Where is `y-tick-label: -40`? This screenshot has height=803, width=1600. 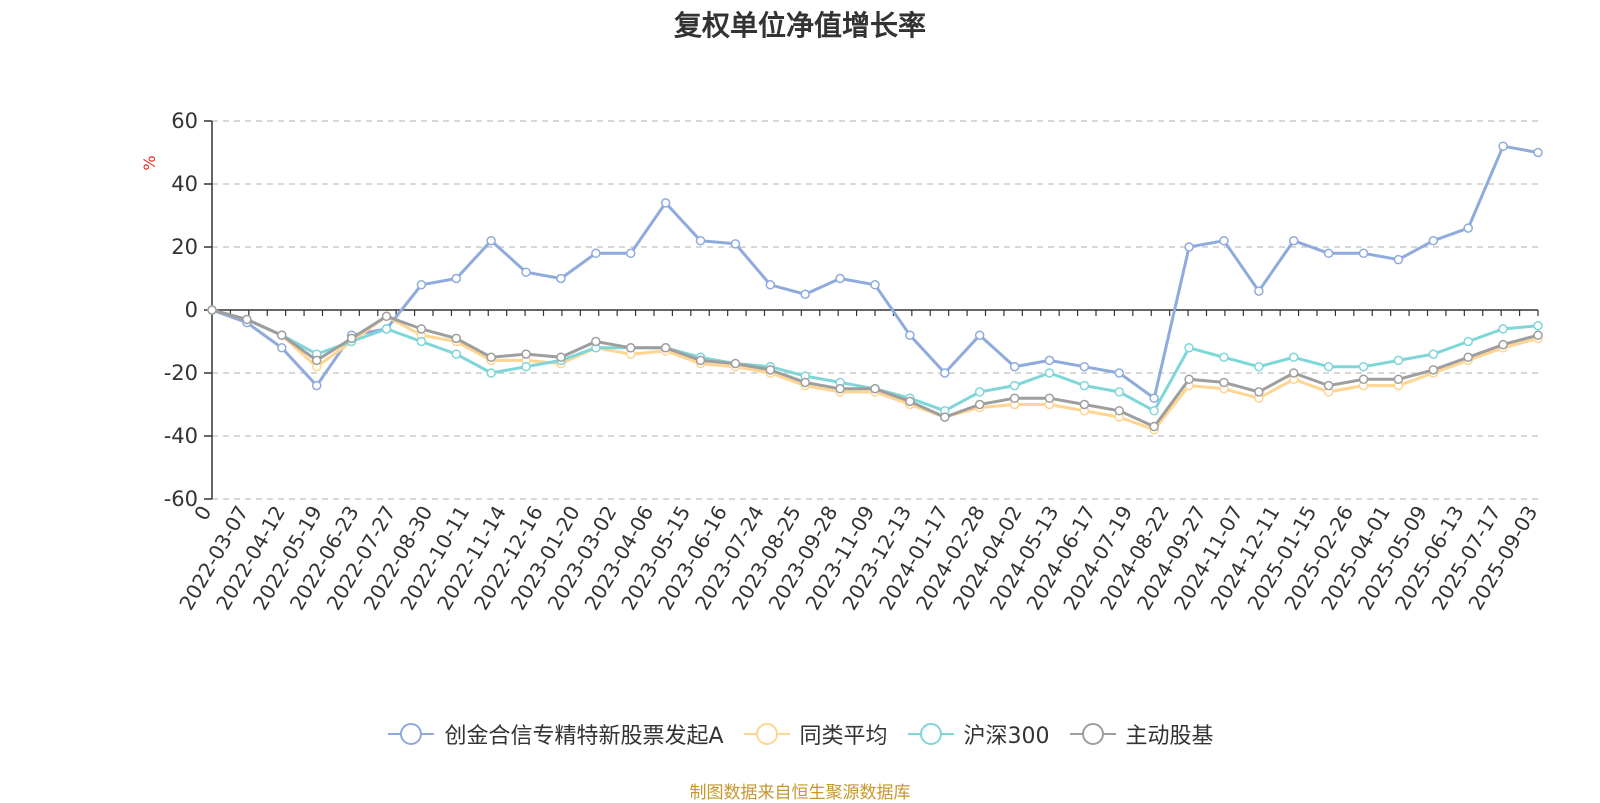
y-tick-label: -40 is located at coordinates (181, 436).